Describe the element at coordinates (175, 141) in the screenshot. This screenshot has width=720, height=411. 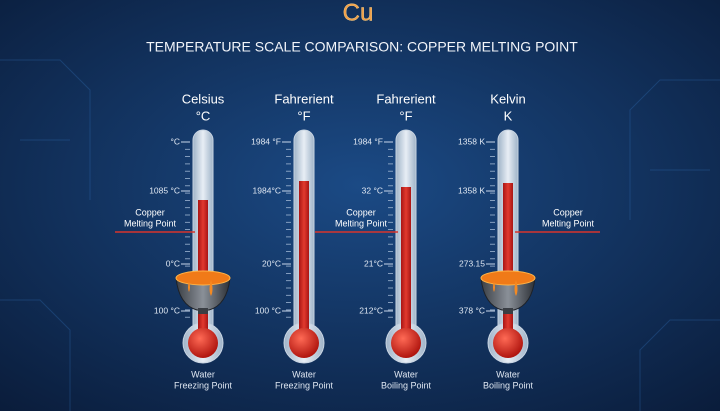
I see `tick-label: °C` at that location.